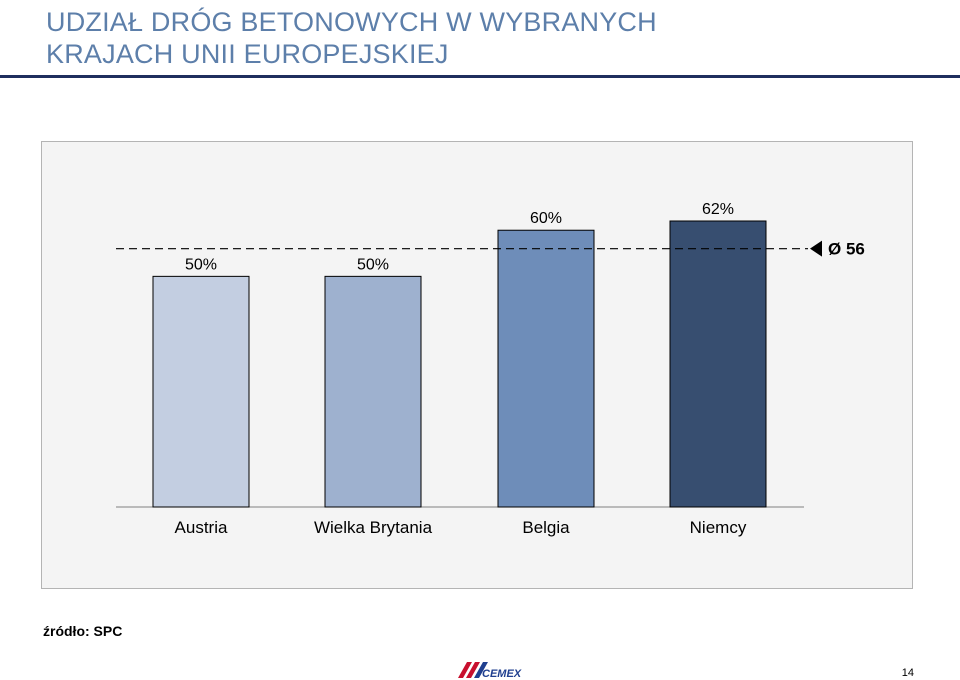 The width and height of the screenshot is (960, 680). What do you see at coordinates (247, 54) in the screenshot?
I see `title-line-2: KRAJACH UNII EUROPEJSKIEJ` at bounding box center [247, 54].